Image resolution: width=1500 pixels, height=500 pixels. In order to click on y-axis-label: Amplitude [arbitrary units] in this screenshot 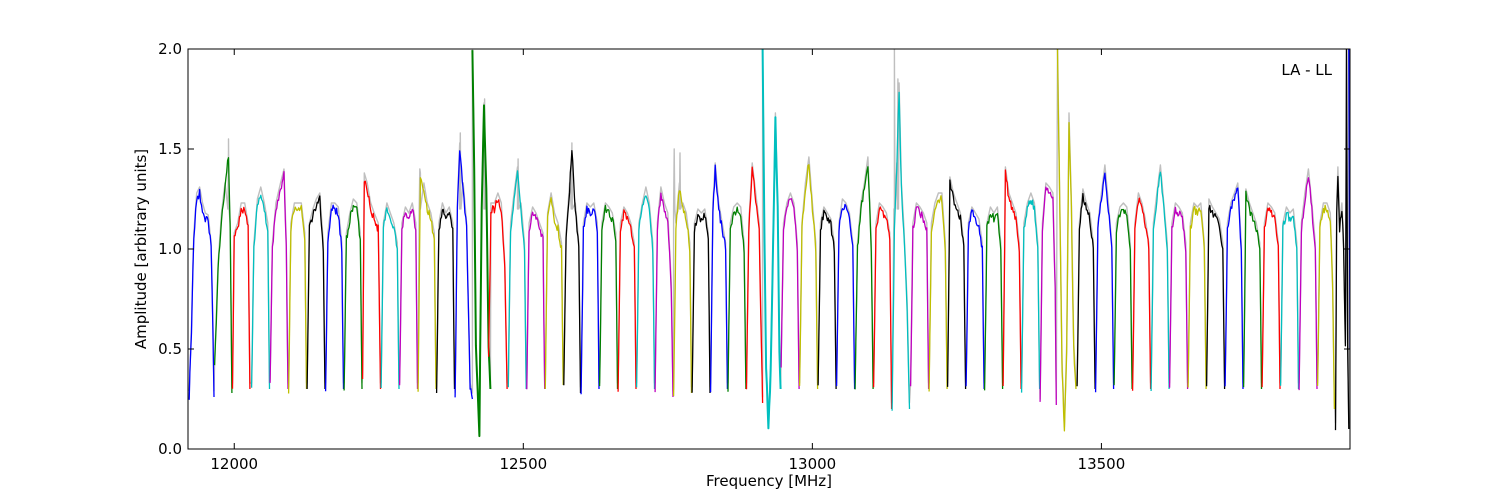, I will do `click(141, 249)`.